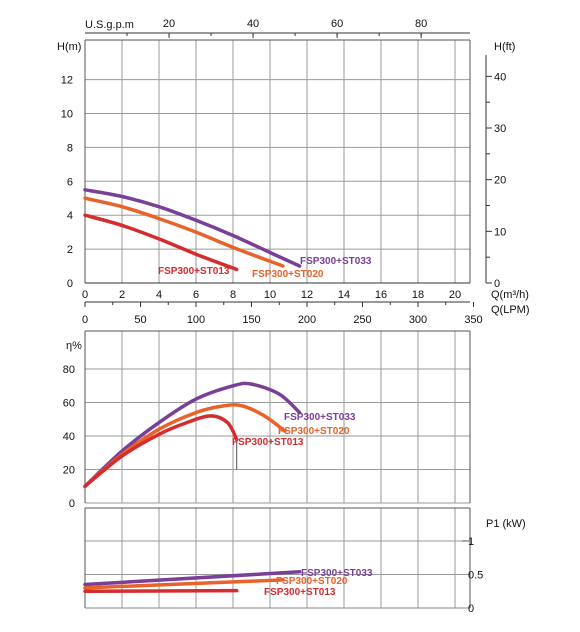  I want to click on q-lpm-tick: 300, so click(418, 320).